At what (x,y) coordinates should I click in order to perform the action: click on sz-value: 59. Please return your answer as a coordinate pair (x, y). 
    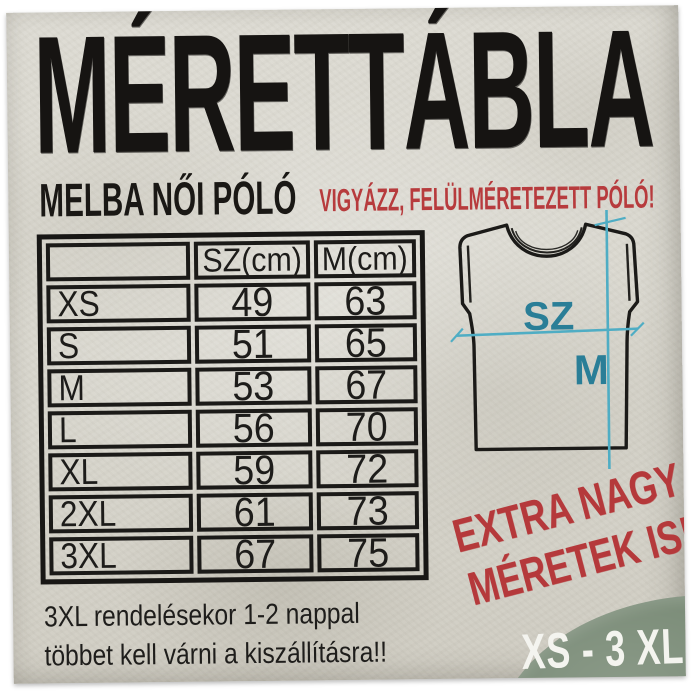
    Looking at the image, I should click on (254, 470).